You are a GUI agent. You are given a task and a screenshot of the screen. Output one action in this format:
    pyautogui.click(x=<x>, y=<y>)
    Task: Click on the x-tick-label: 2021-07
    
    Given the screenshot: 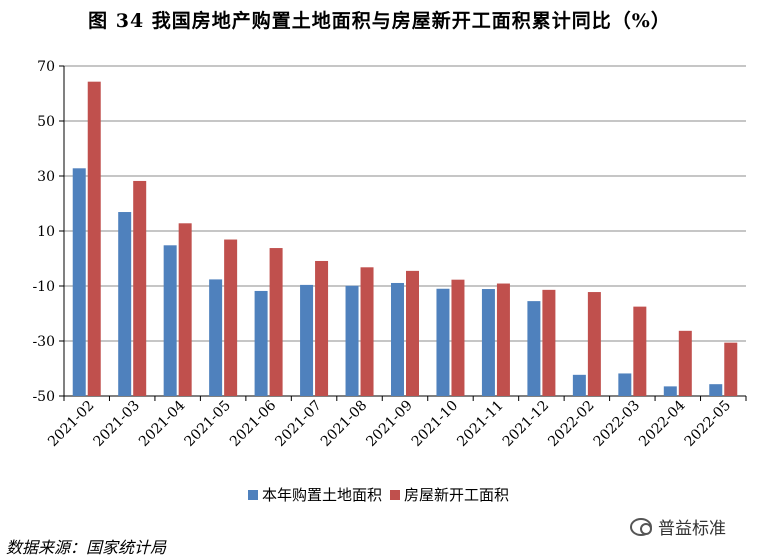 What is the action you would take?
    pyautogui.click(x=298, y=424)
    